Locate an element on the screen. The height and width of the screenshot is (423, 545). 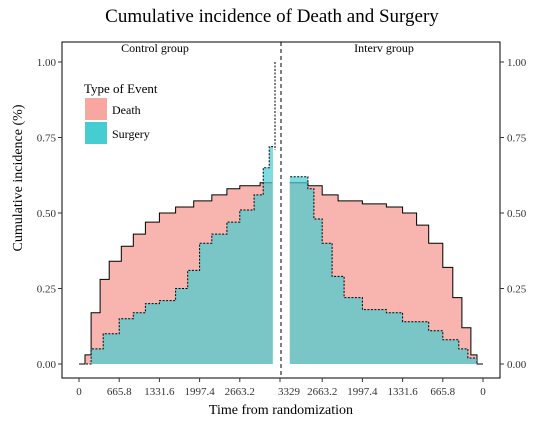
x-tick-label-left: 1331.6 is located at coordinates (159, 392).